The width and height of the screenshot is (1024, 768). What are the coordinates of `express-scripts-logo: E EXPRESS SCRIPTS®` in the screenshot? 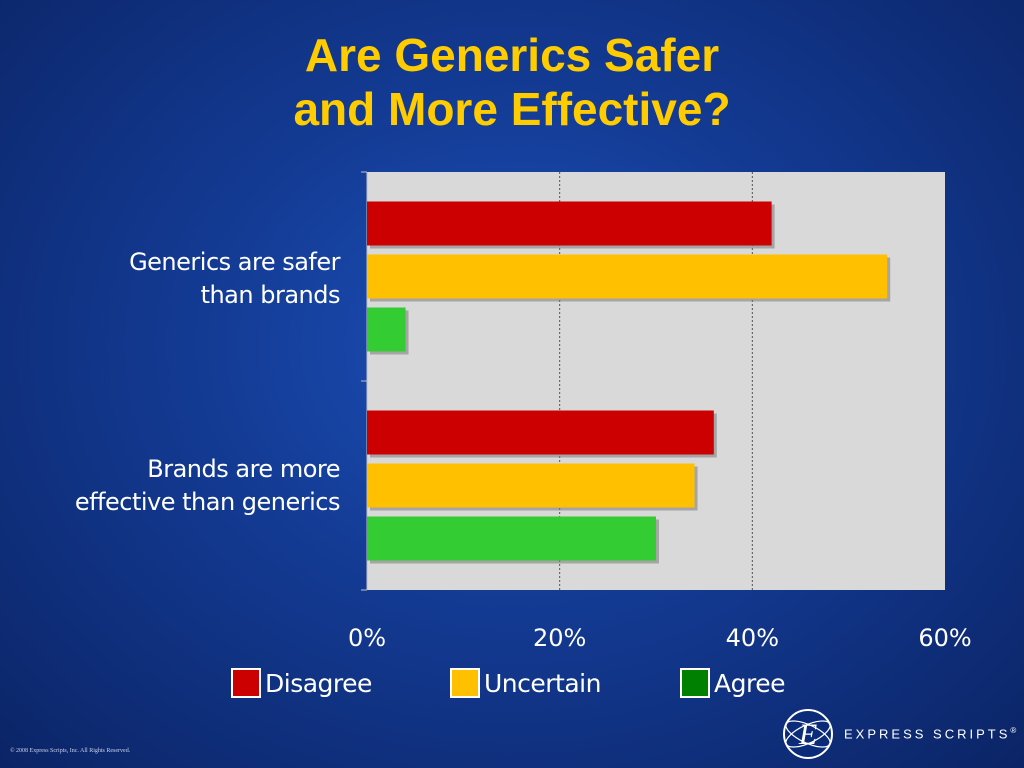 It's located at (900, 734).